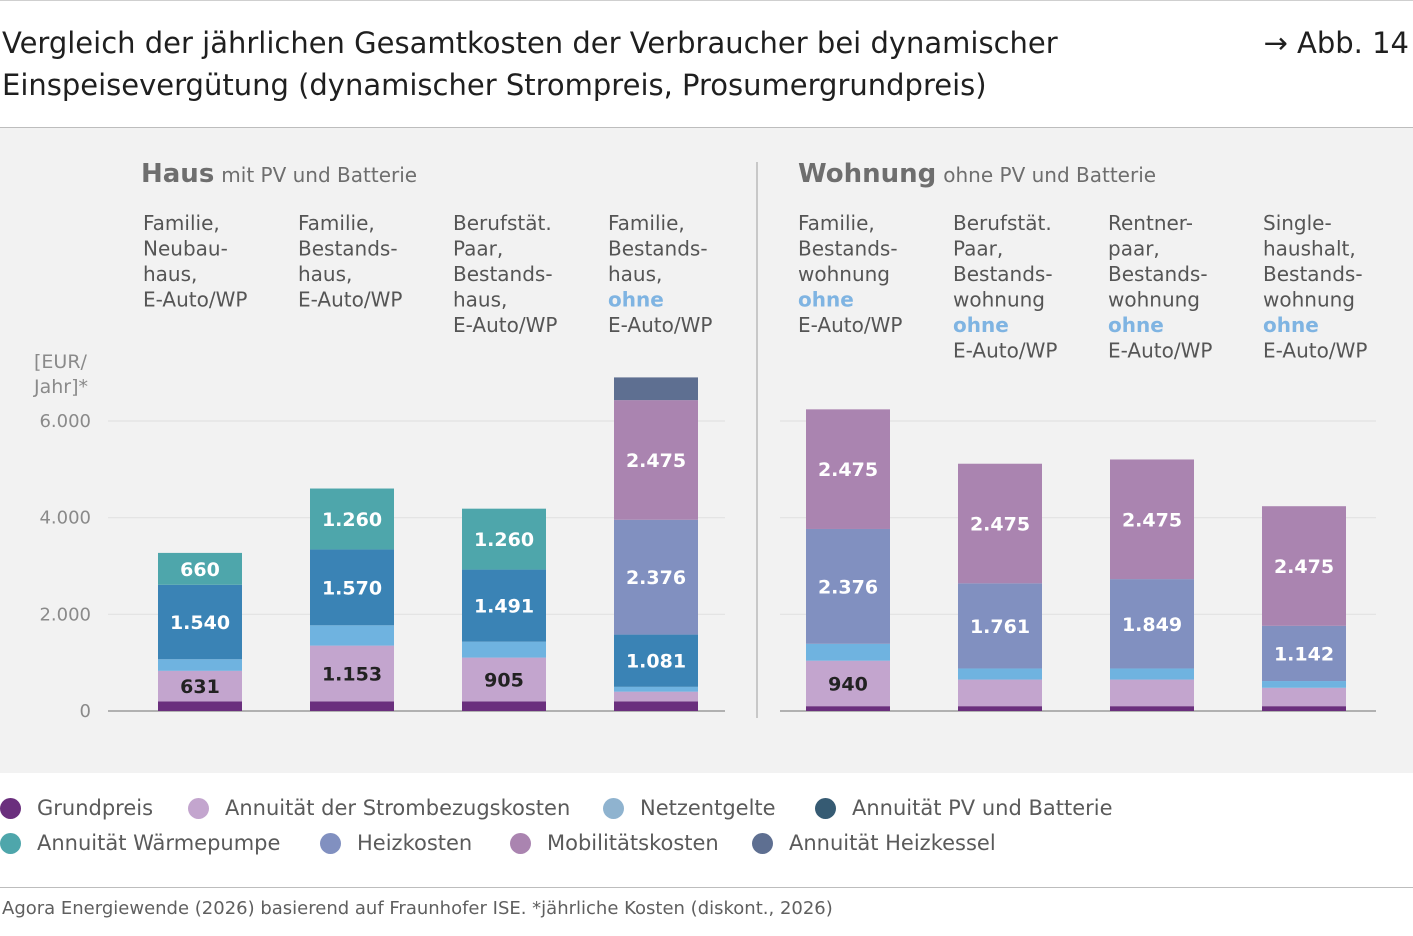 The height and width of the screenshot is (936, 1413). Describe the element at coordinates (65, 421) in the screenshot. I see `y-tick-label: 6.000` at that location.